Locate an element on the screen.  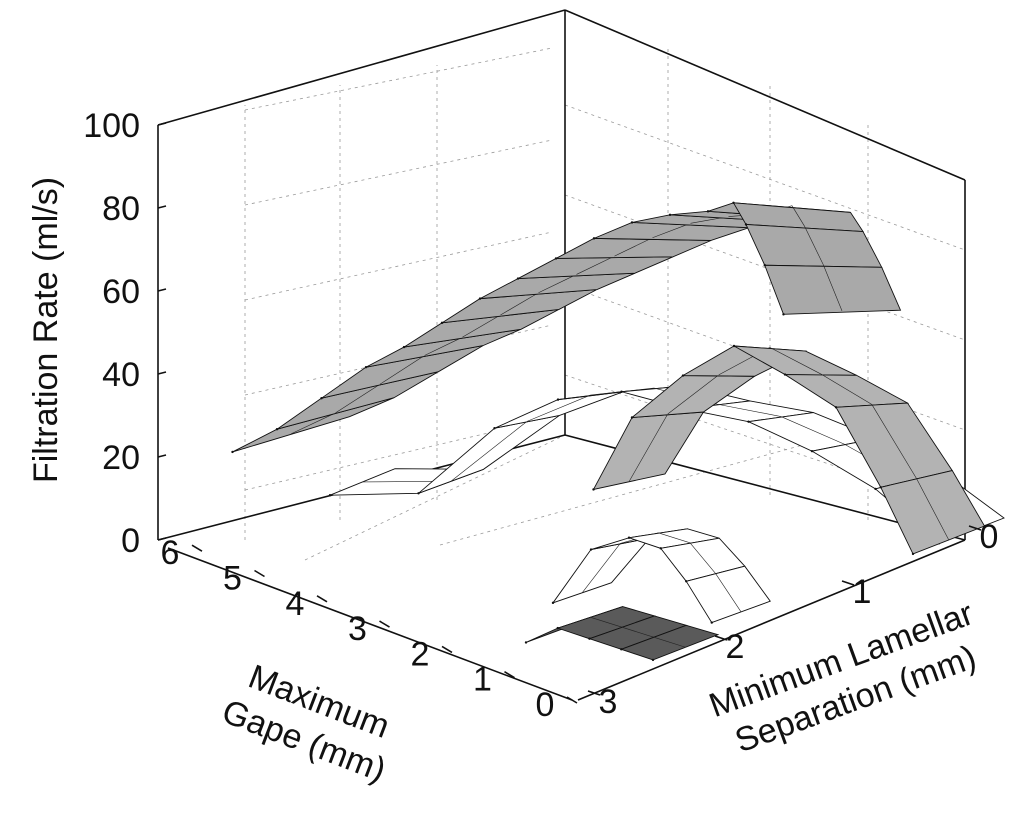
surface-C is located at coordinates (789, 450).